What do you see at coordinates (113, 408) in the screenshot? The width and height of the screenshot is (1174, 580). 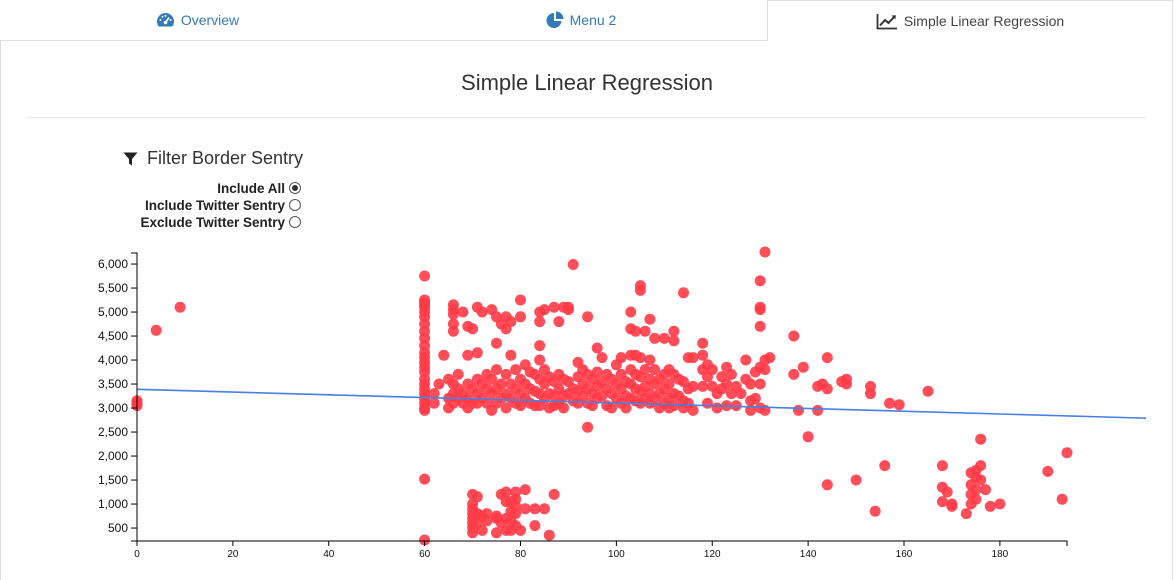 I see `y-tick-label: 3,000` at bounding box center [113, 408].